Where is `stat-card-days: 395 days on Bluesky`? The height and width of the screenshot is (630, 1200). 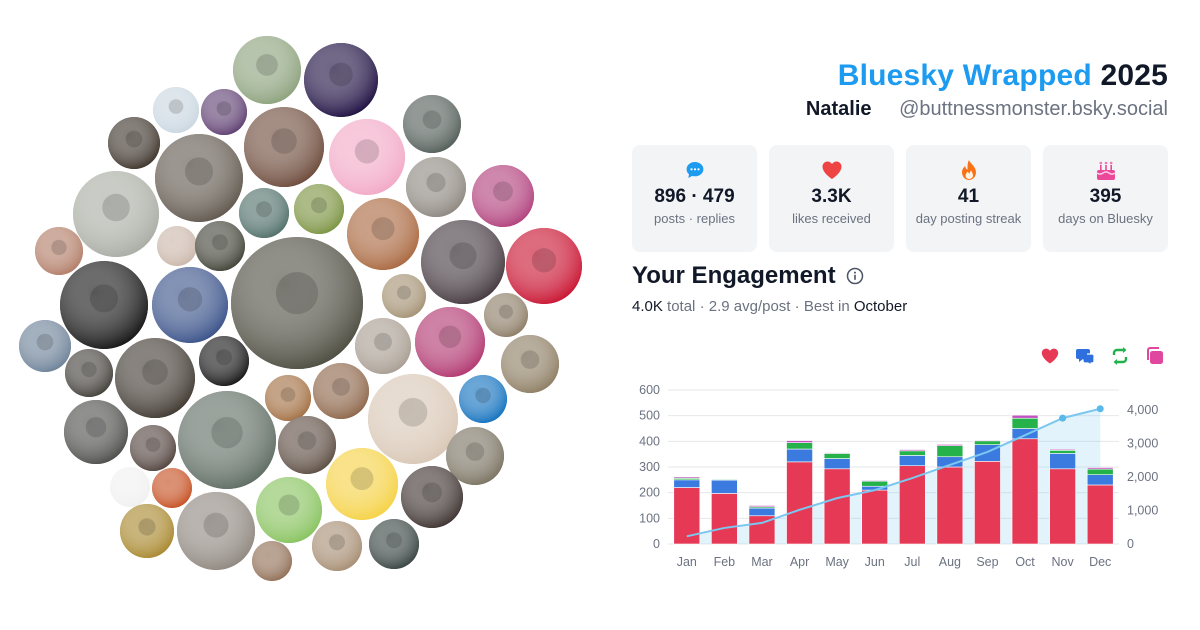
stat-card-days: 395 days on Bluesky is located at coordinates (1105, 198).